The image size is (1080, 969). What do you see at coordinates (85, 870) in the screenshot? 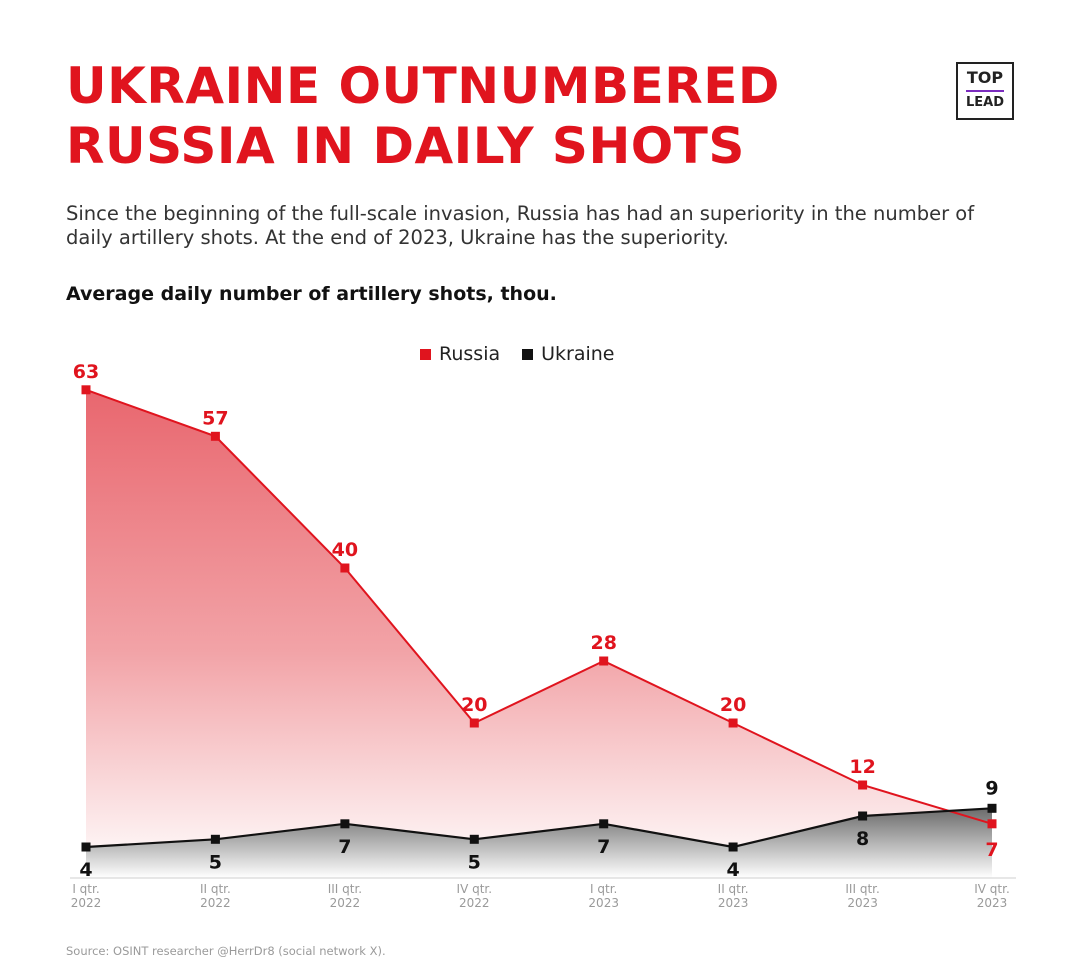
I see `data-label-ukraine-1: 4` at bounding box center [85, 870].